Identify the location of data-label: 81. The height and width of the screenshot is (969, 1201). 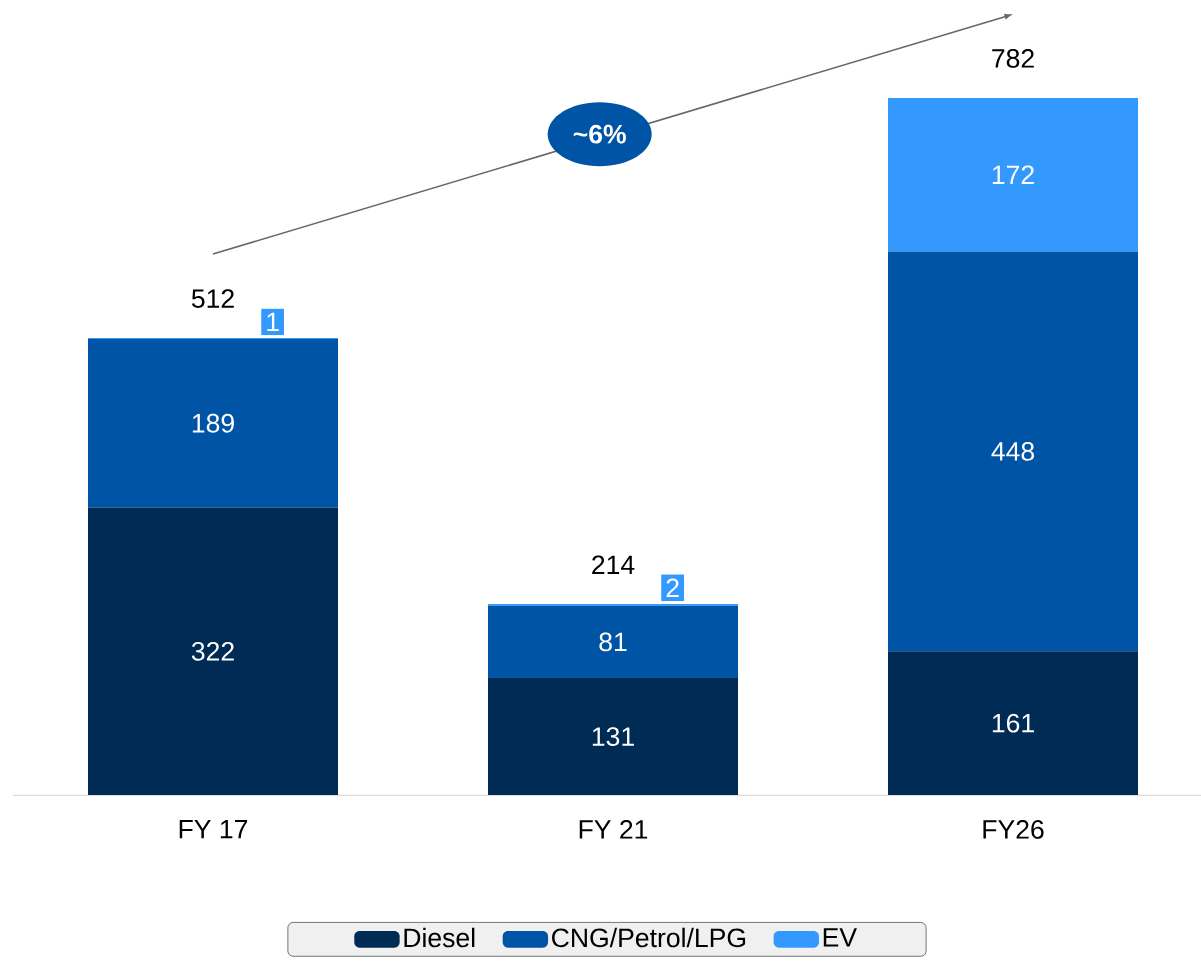
(613, 642).